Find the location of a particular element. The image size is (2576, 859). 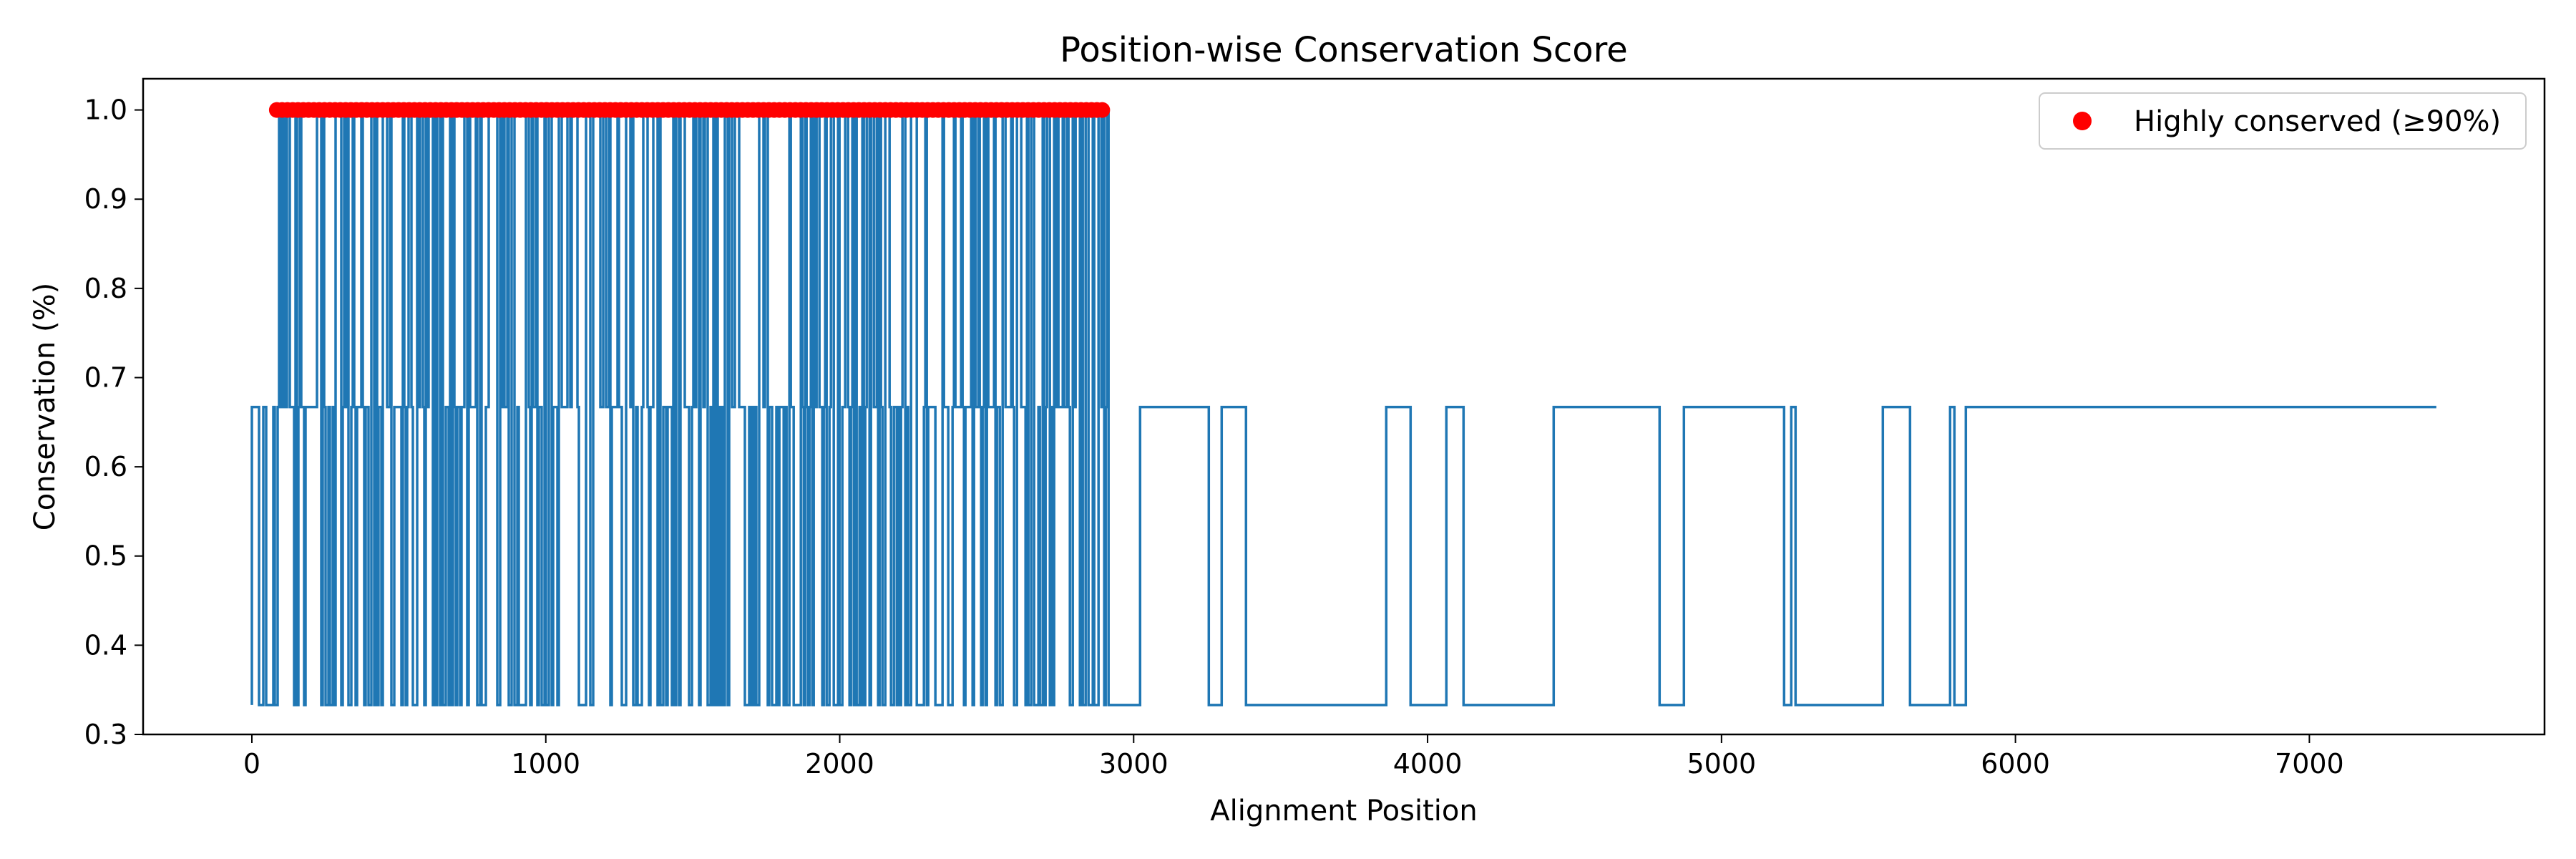

y-tick-label: 1.0 is located at coordinates (105, 110).